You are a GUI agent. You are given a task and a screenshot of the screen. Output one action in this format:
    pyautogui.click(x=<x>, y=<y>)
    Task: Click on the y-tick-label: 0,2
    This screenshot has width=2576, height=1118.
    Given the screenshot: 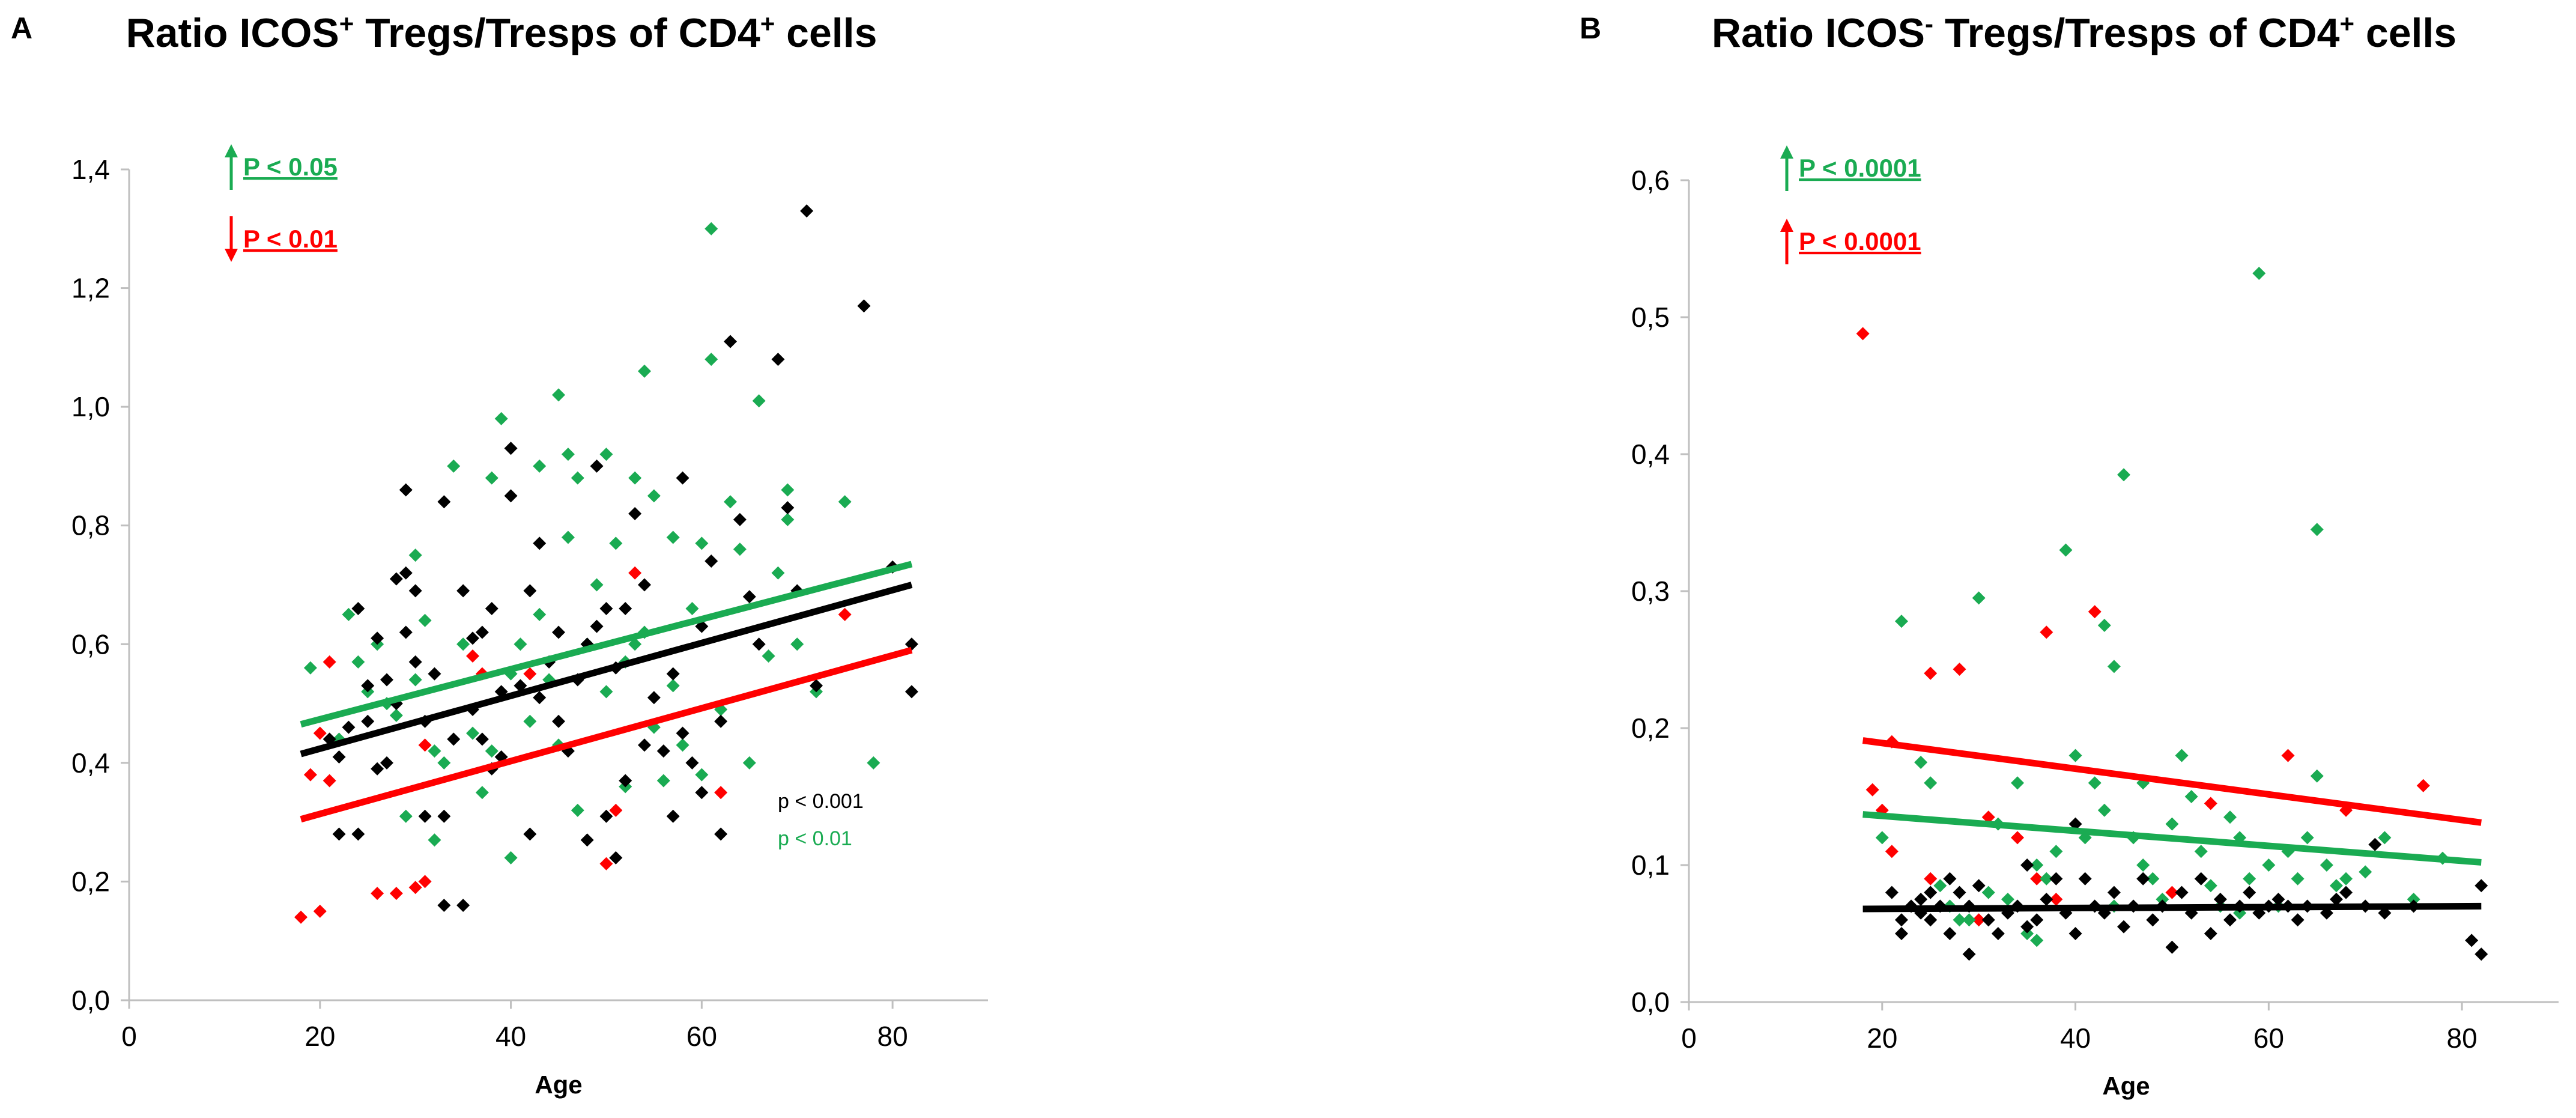 What is the action you would take?
    pyautogui.click(x=1650, y=728)
    